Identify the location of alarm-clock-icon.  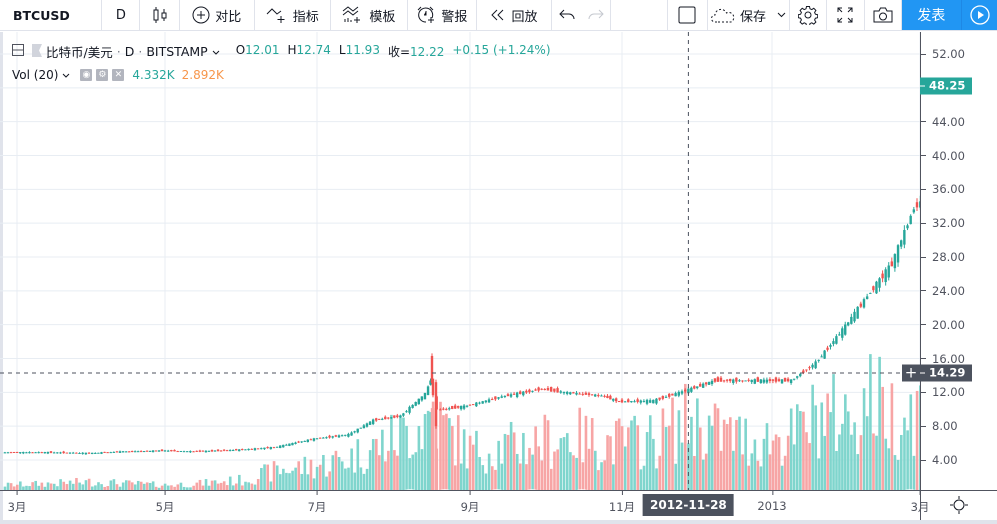
(426, 15).